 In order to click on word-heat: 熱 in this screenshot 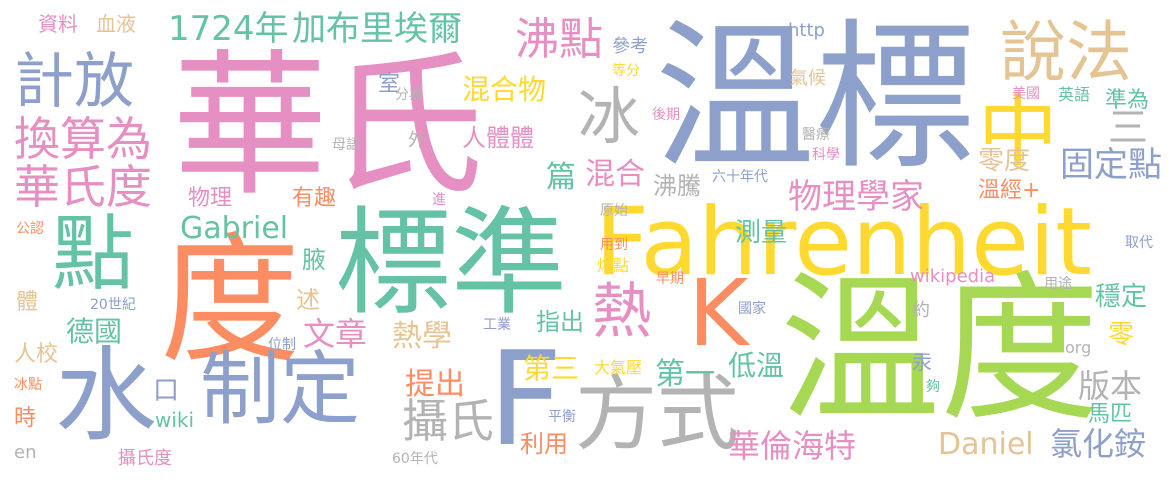, I will do `click(622, 312)`.